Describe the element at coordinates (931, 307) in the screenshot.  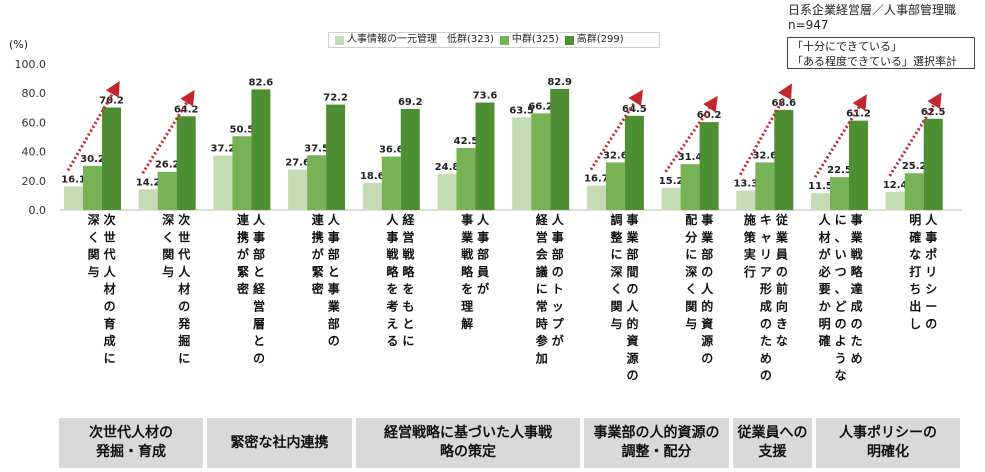
I see `category-label-char: ー` at that location.